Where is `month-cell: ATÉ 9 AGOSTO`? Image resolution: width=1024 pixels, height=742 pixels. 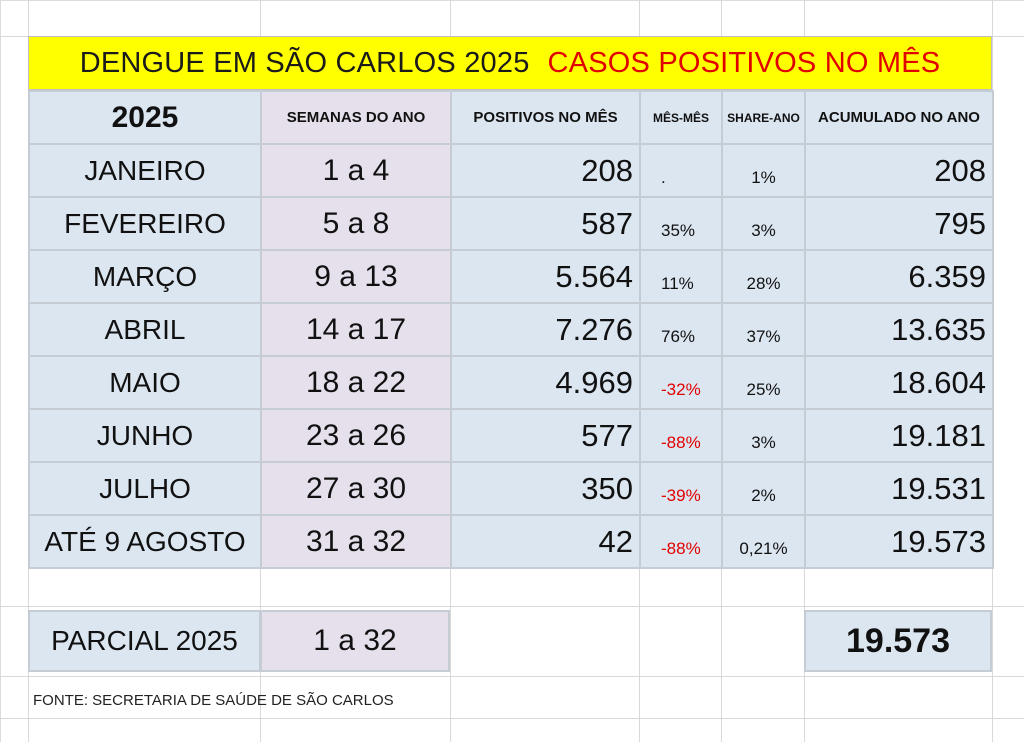 month-cell: ATÉ 9 AGOSTO is located at coordinates (145, 541).